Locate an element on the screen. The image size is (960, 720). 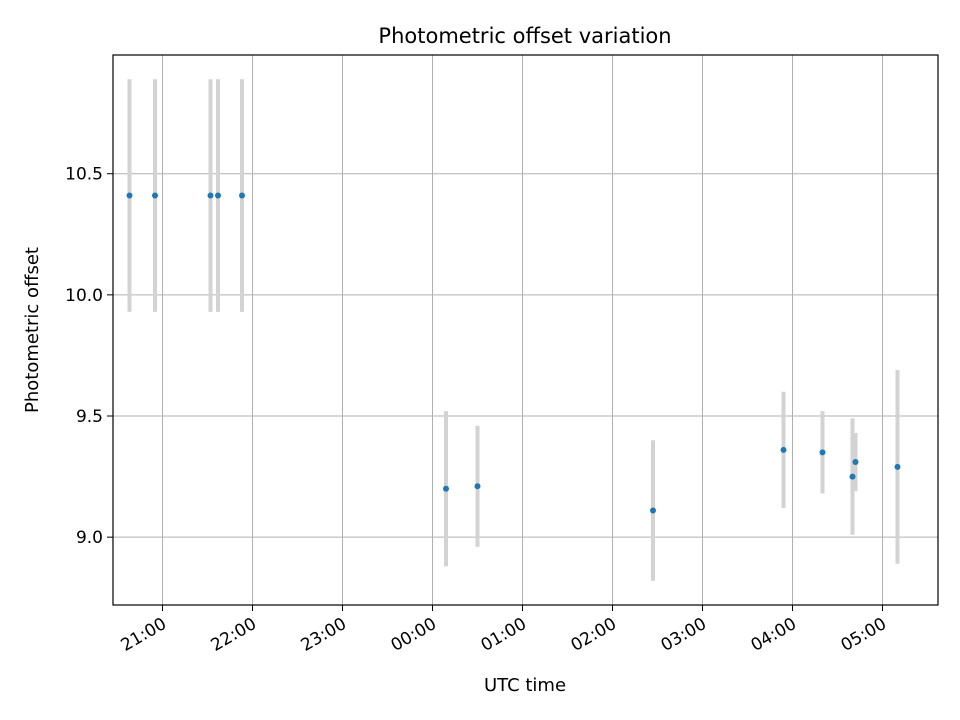
chart-title: Photometric offset variation is located at coordinates (524, 36).